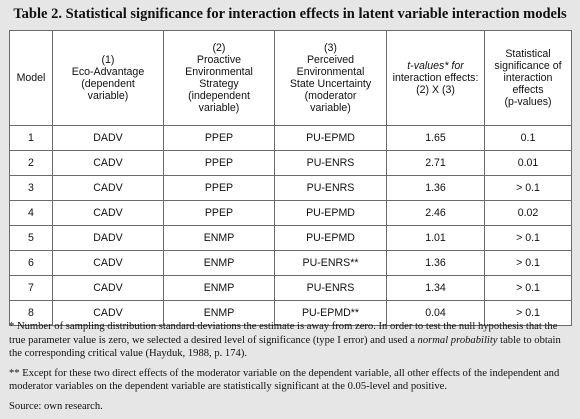 Image resolution: width=580 pixels, height=419 pixels. What do you see at coordinates (56, 406) in the screenshot?
I see `source-note: Source: own research.` at bounding box center [56, 406].